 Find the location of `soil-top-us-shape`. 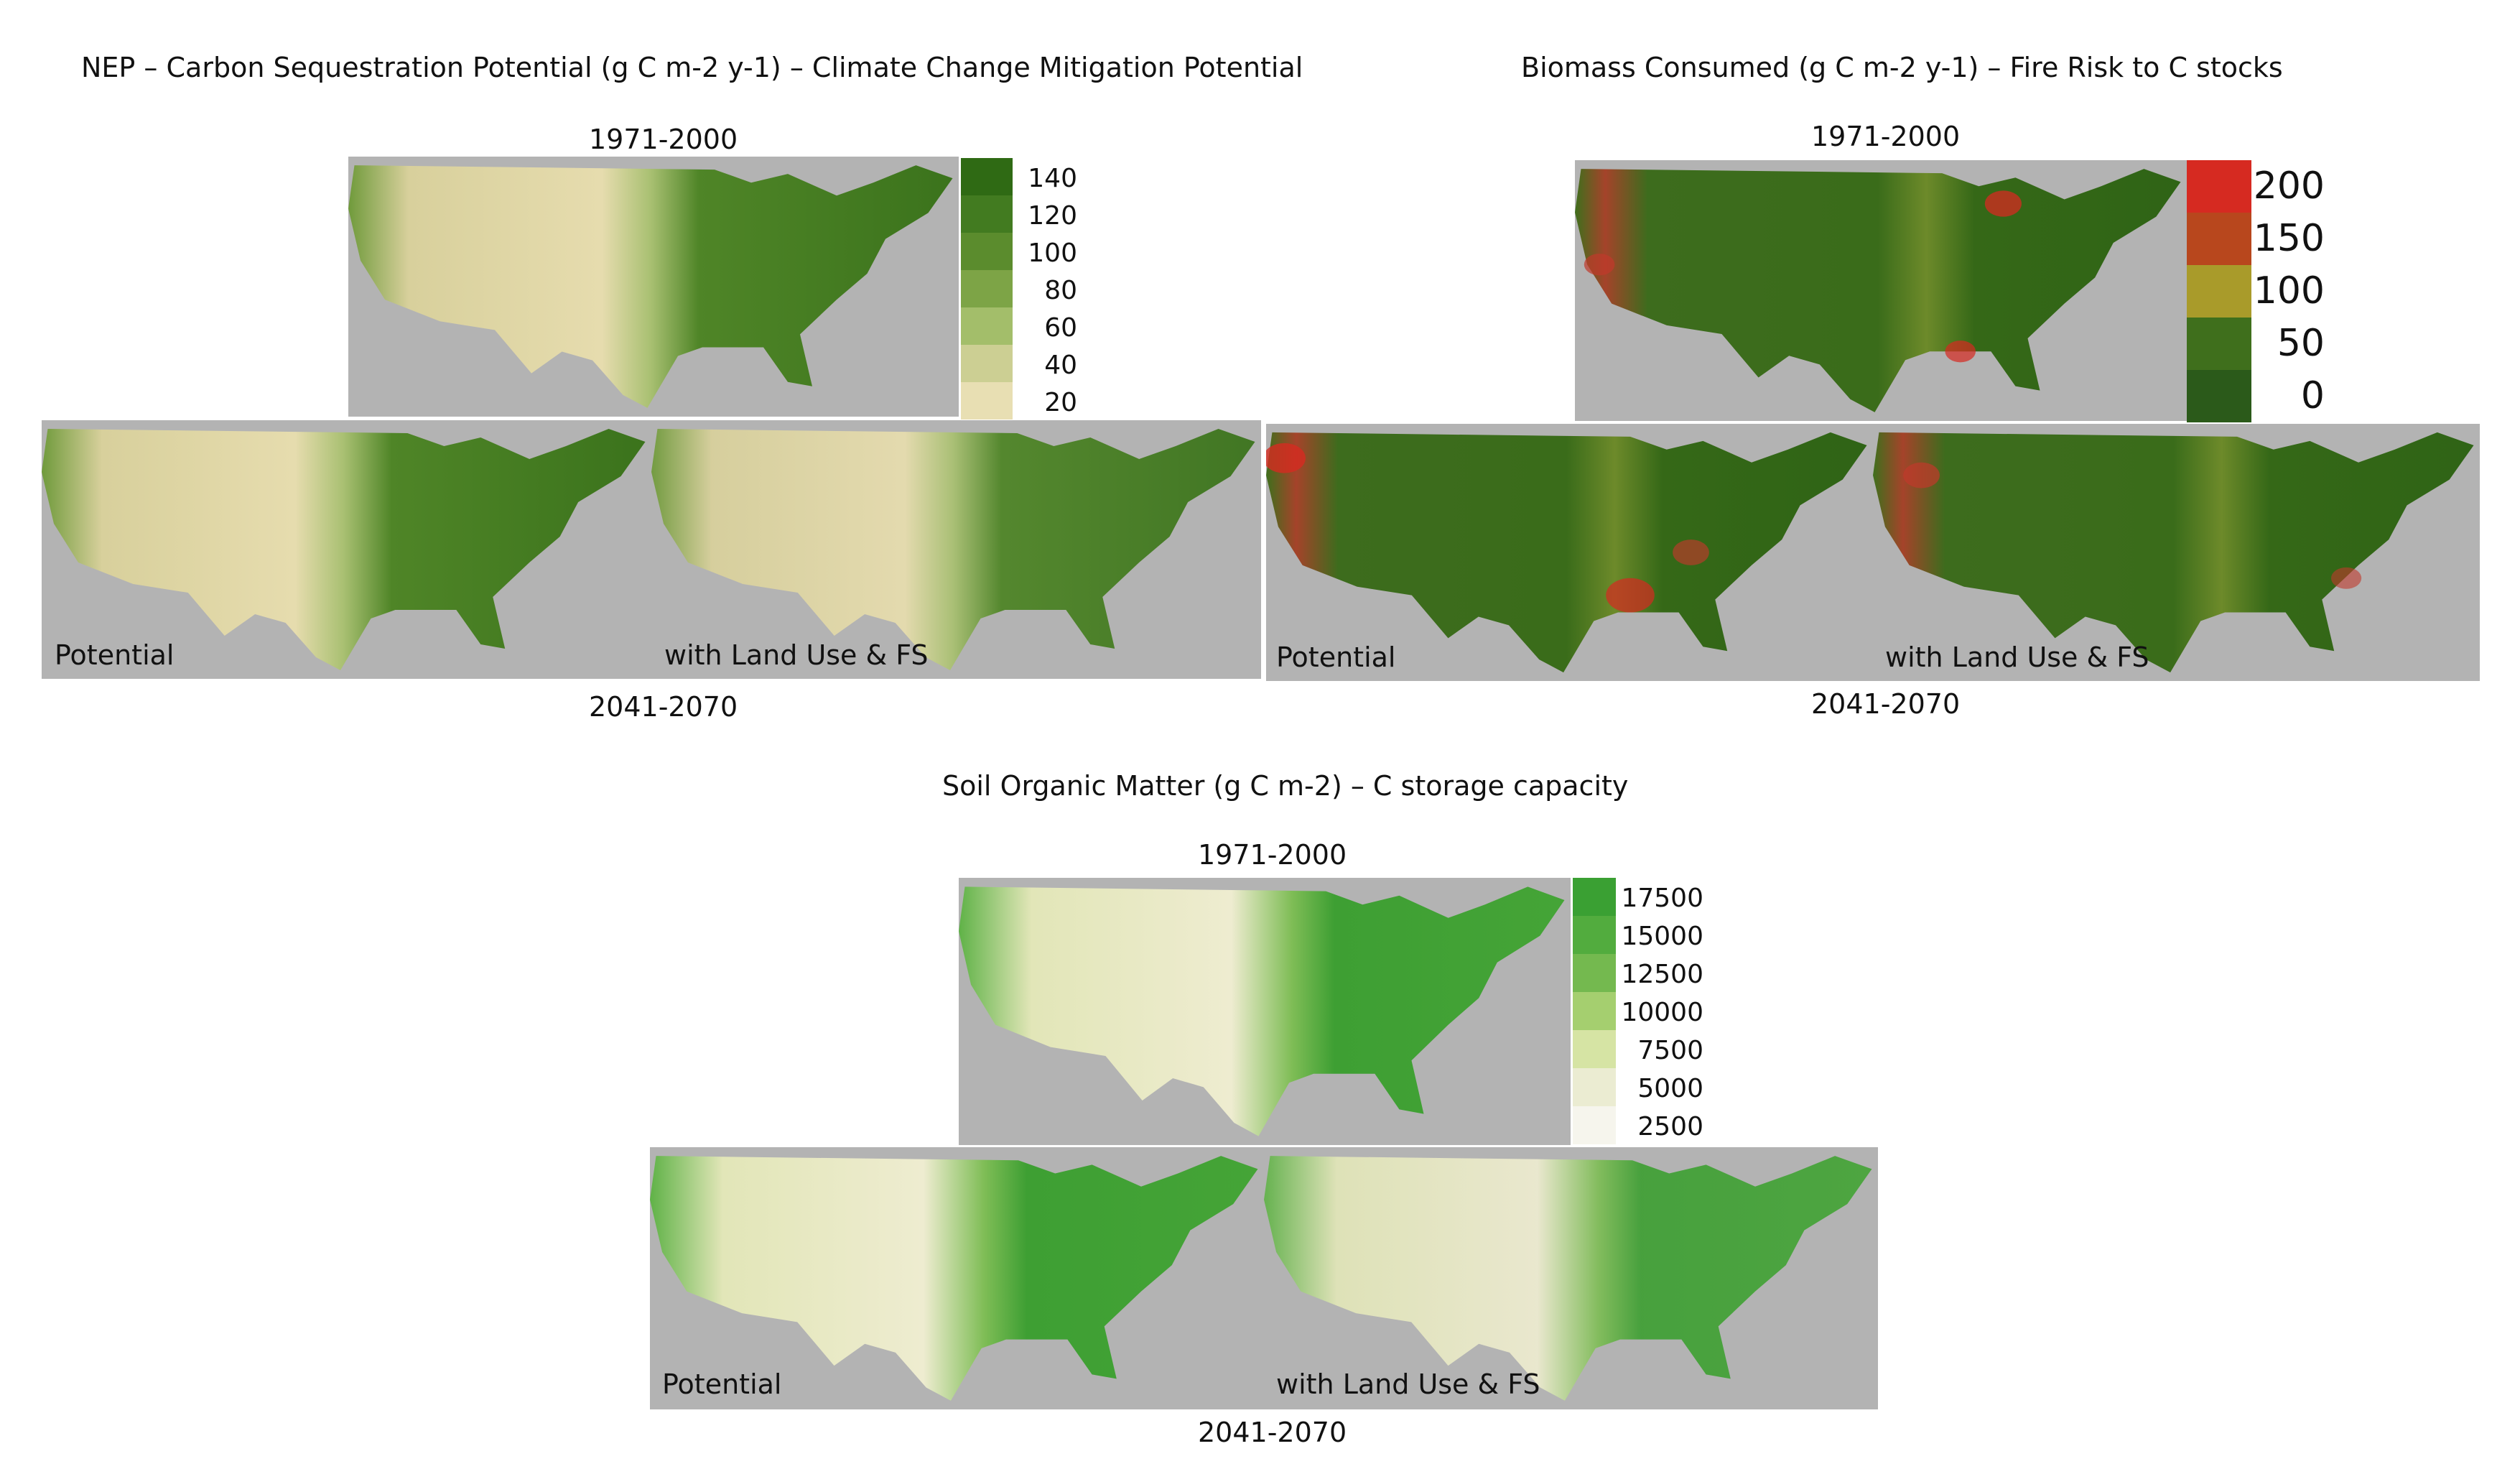

soil-top-us-shape is located at coordinates (1262, 1011).